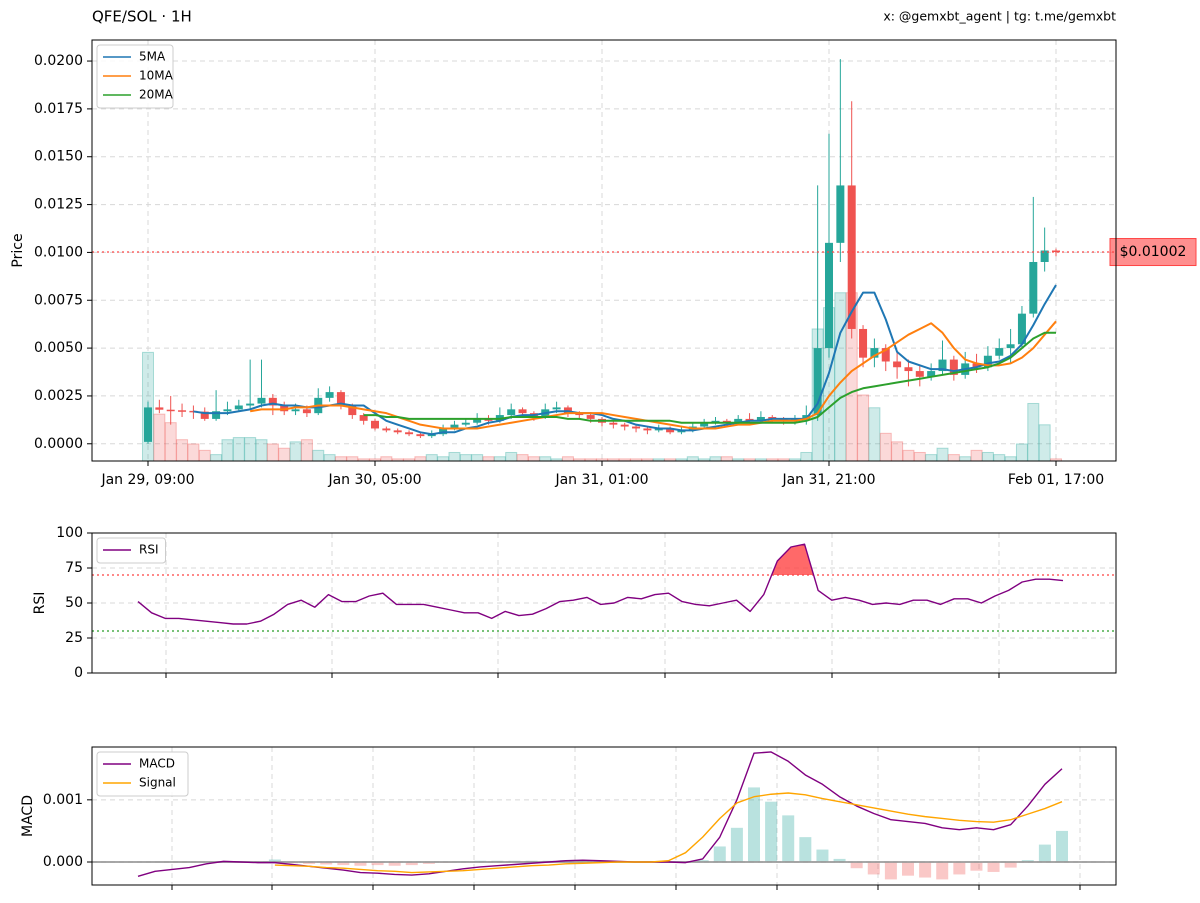 Image resolution: width=1200 pixels, height=903 pixels. What do you see at coordinates (18, 250) in the screenshot?
I see `y-axis-label: Price` at bounding box center [18, 250].